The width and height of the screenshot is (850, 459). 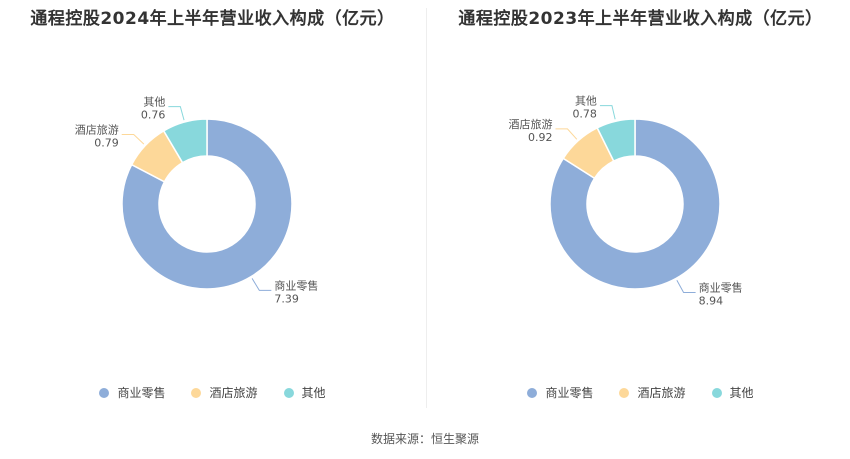 What do you see at coordinates (106, 142) in the screenshot?
I see `slice-value-label: 0.79` at bounding box center [106, 142].